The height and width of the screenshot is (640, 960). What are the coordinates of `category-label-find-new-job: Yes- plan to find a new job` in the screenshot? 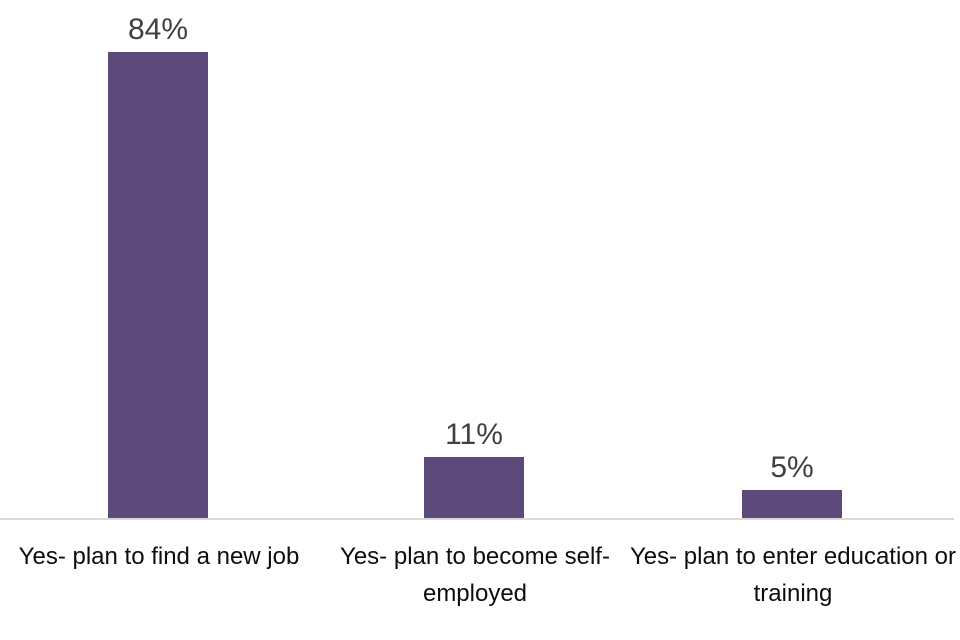 It's located at (169, 556).